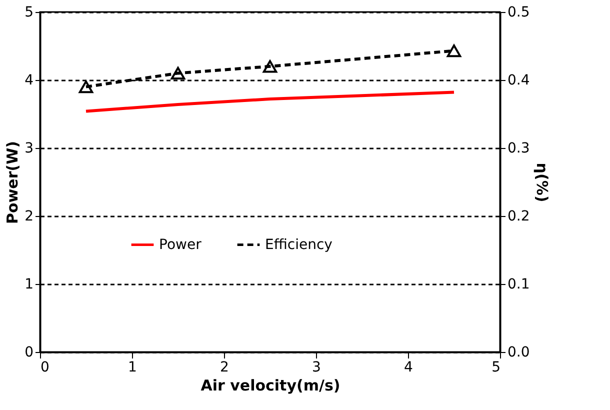 The image size is (610, 410). I want to click on x-tick-label: 4, so click(409, 368).